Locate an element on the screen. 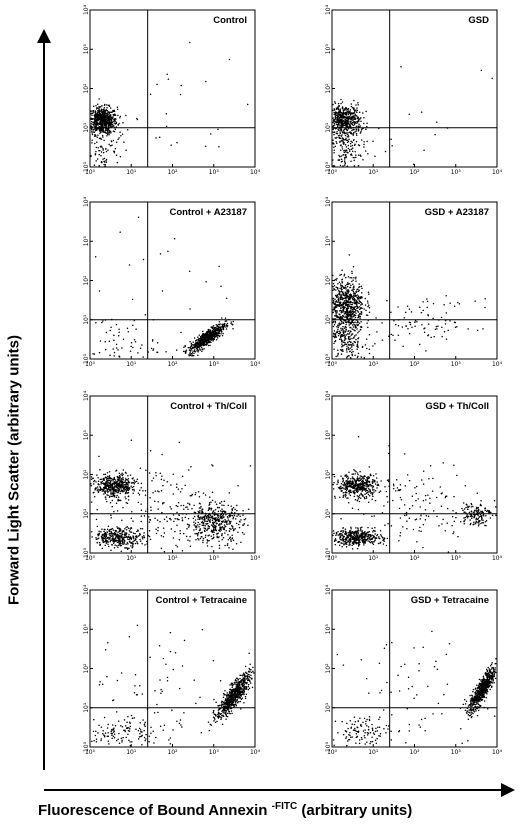 Image resolution: width=520 pixels, height=828 pixels. panel-title: Control is located at coordinates (230, 20).